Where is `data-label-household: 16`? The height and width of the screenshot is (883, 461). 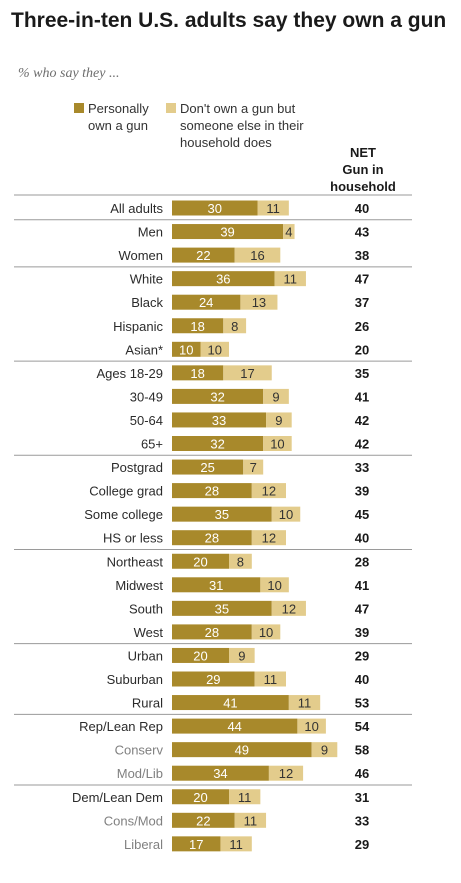
data-label-household: 16 is located at coordinates (257, 255).